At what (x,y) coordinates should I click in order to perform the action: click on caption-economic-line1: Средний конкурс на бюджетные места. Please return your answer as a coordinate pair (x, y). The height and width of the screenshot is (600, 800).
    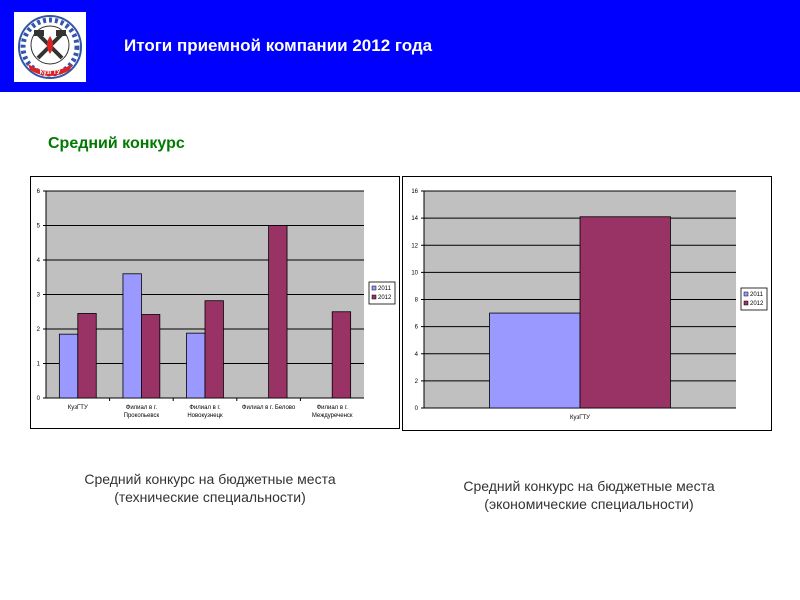
    Looking at the image, I should click on (589, 486).